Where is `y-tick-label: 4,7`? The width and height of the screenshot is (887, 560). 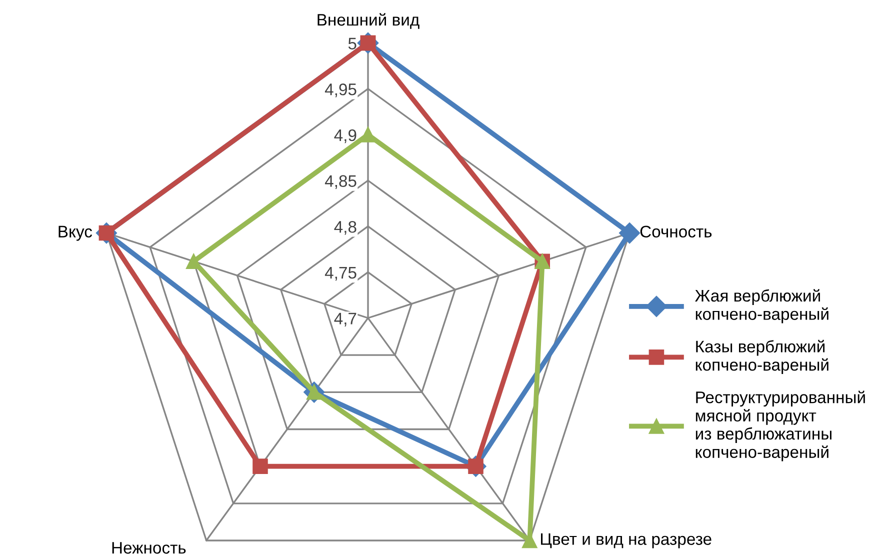
y-tick-label: 4,7 is located at coordinates (345, 319).